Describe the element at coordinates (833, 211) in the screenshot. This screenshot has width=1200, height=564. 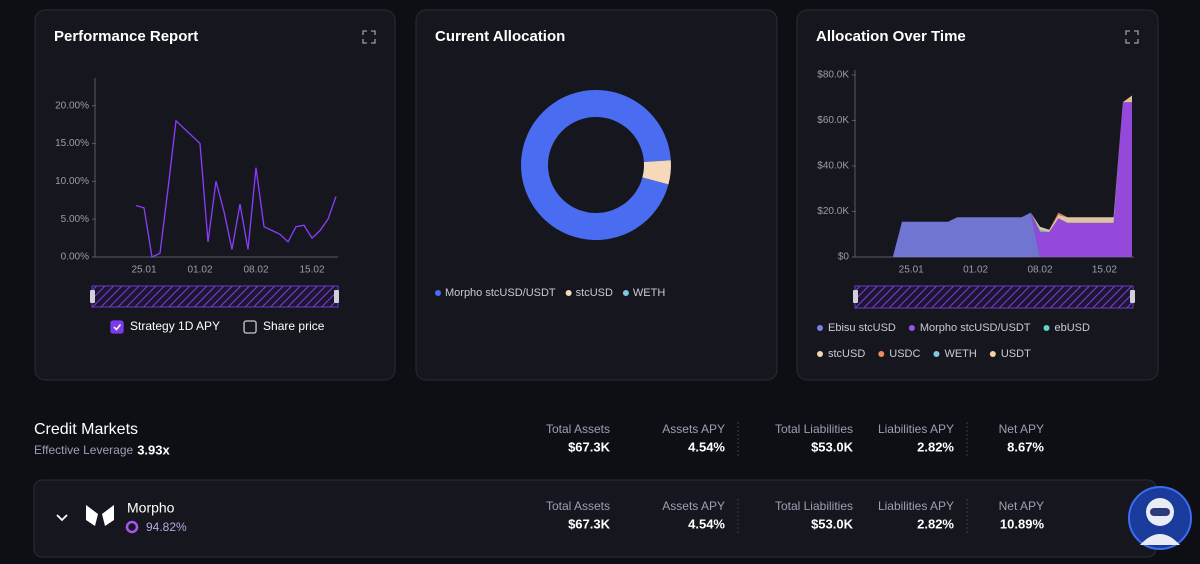
I see `y-tick-label: $20.0K` at that location.